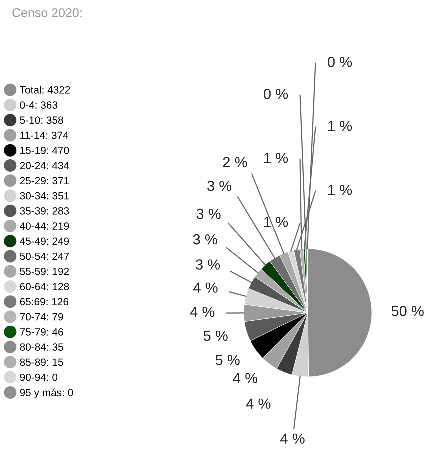 Image resolution: width=427 pixels, height=467 pixels. Describe the element at coordinates (42, 347) in the screenshot. I see `legend-label: 80-84: 35` at that location.